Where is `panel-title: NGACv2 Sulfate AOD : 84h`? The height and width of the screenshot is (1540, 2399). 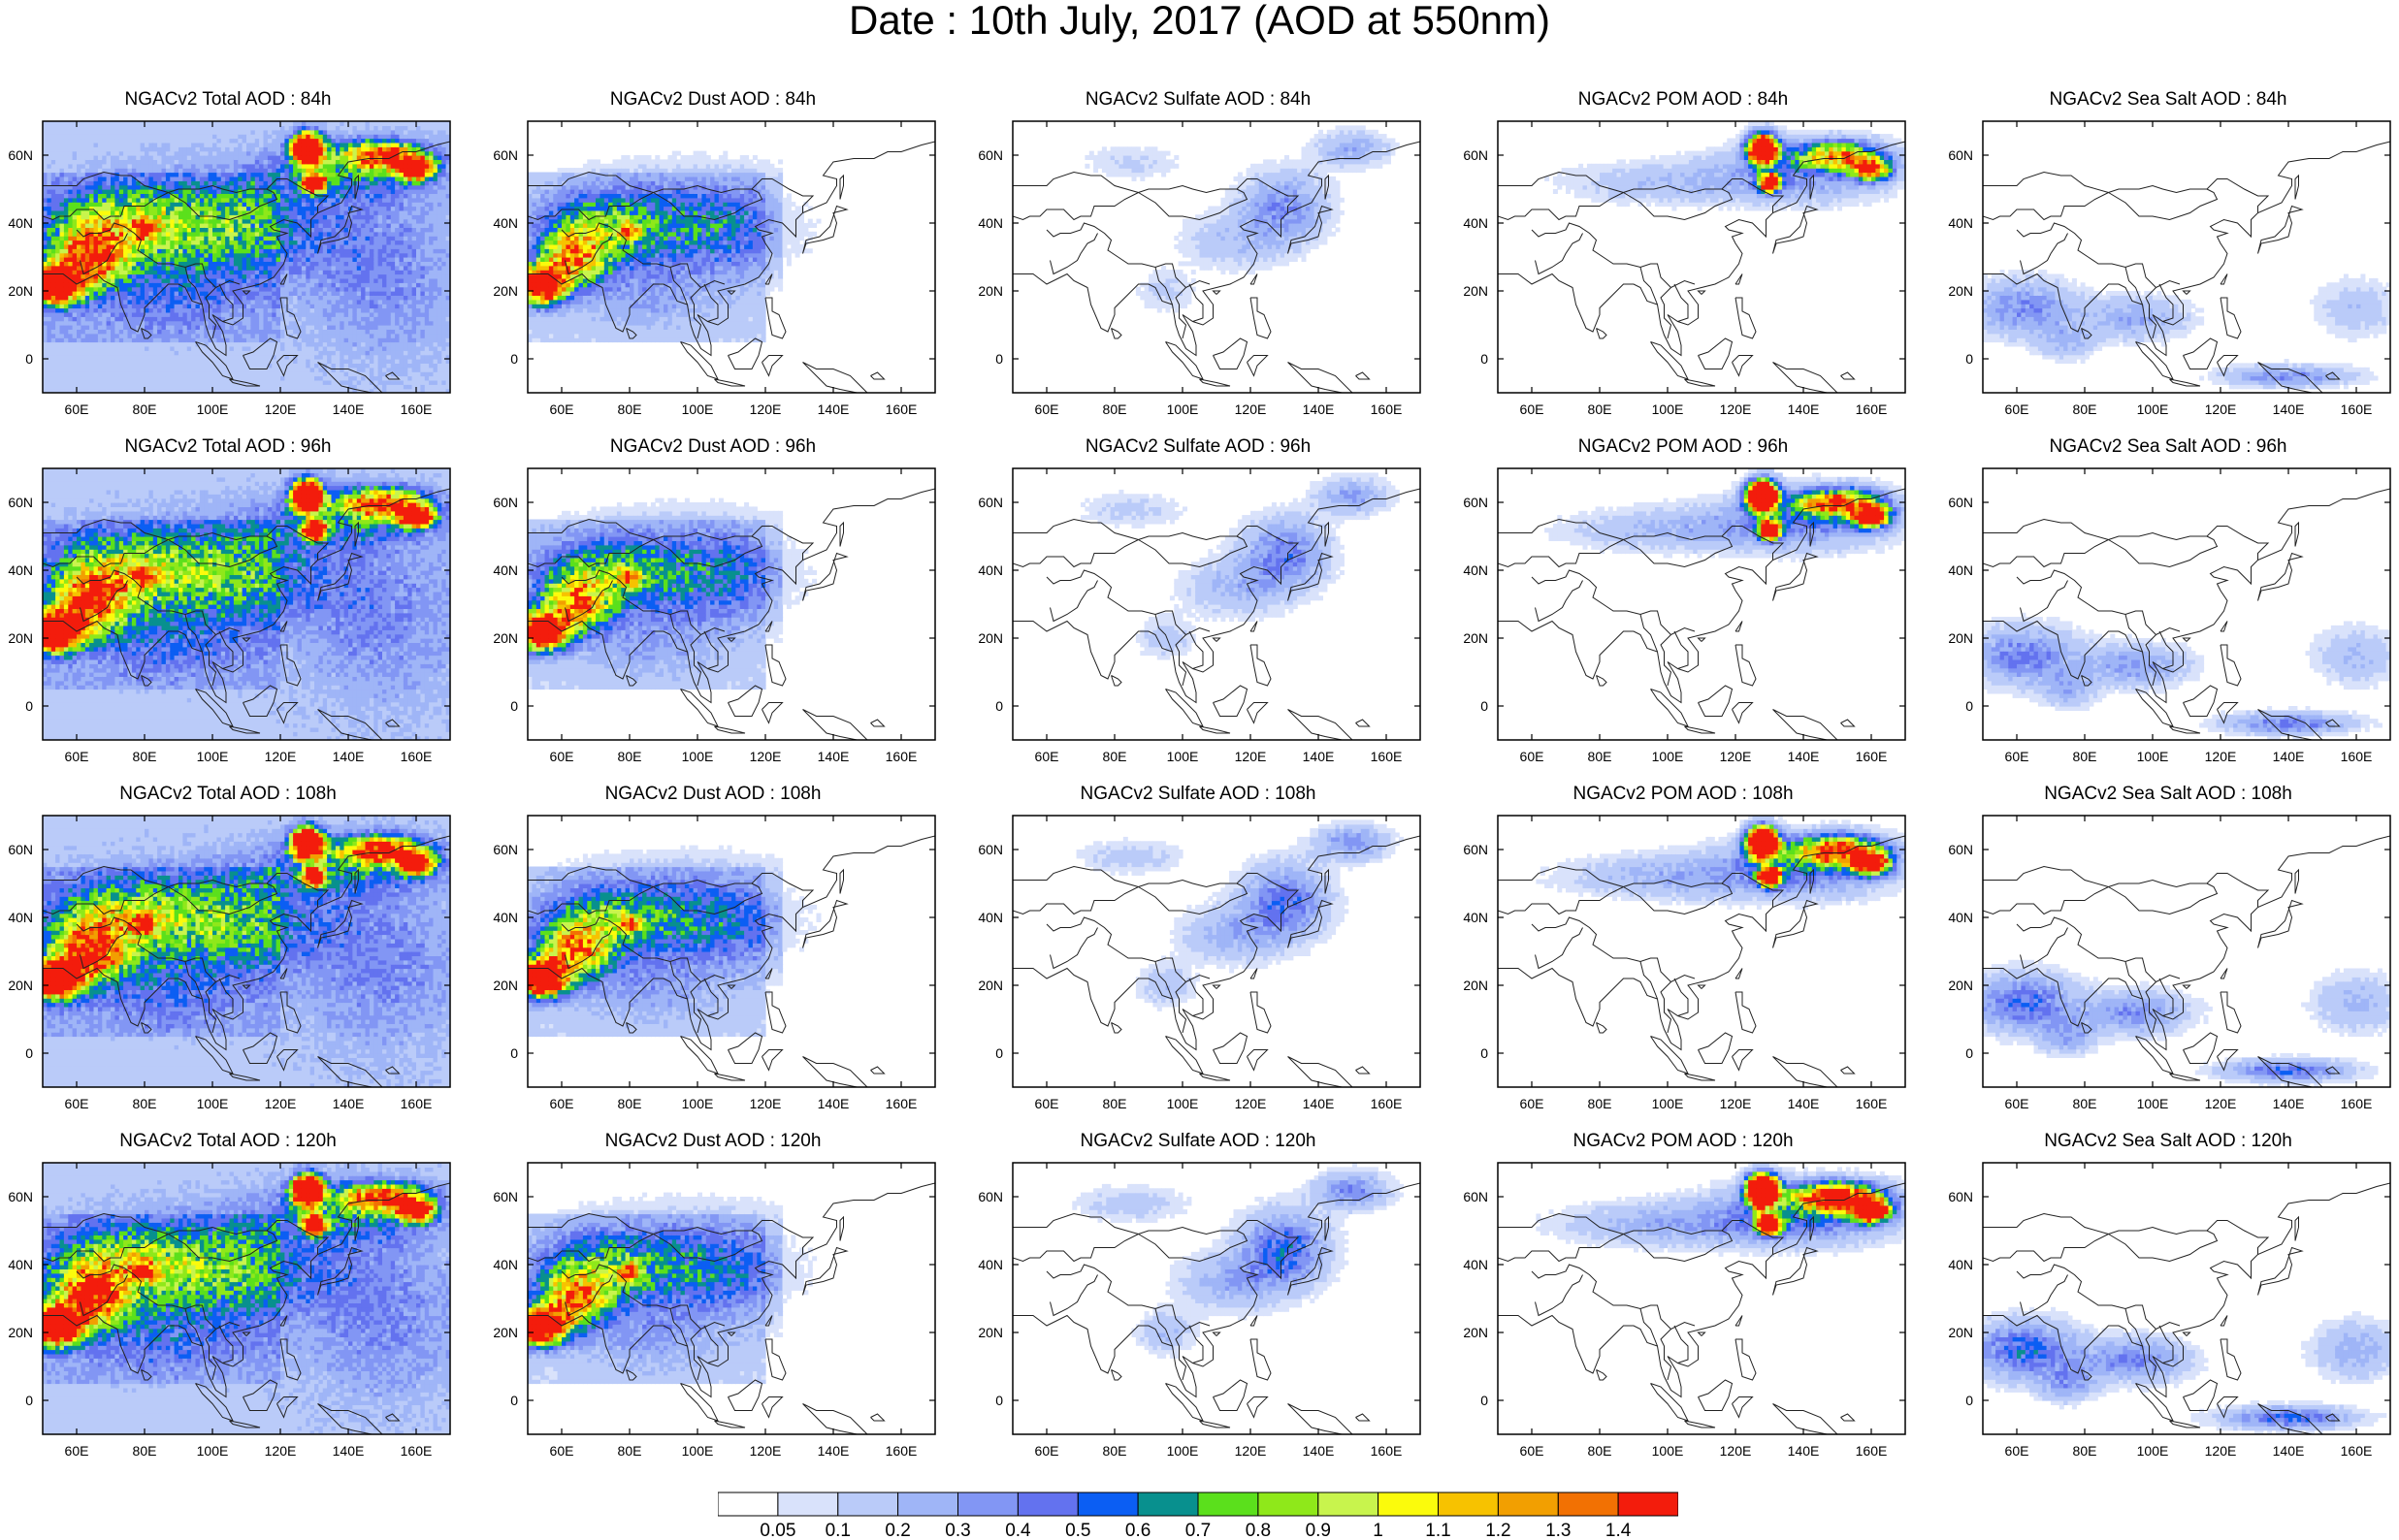 panel-title: NGACv2 Sulfate AOD : 84h is located at coordinates (1198, 100).